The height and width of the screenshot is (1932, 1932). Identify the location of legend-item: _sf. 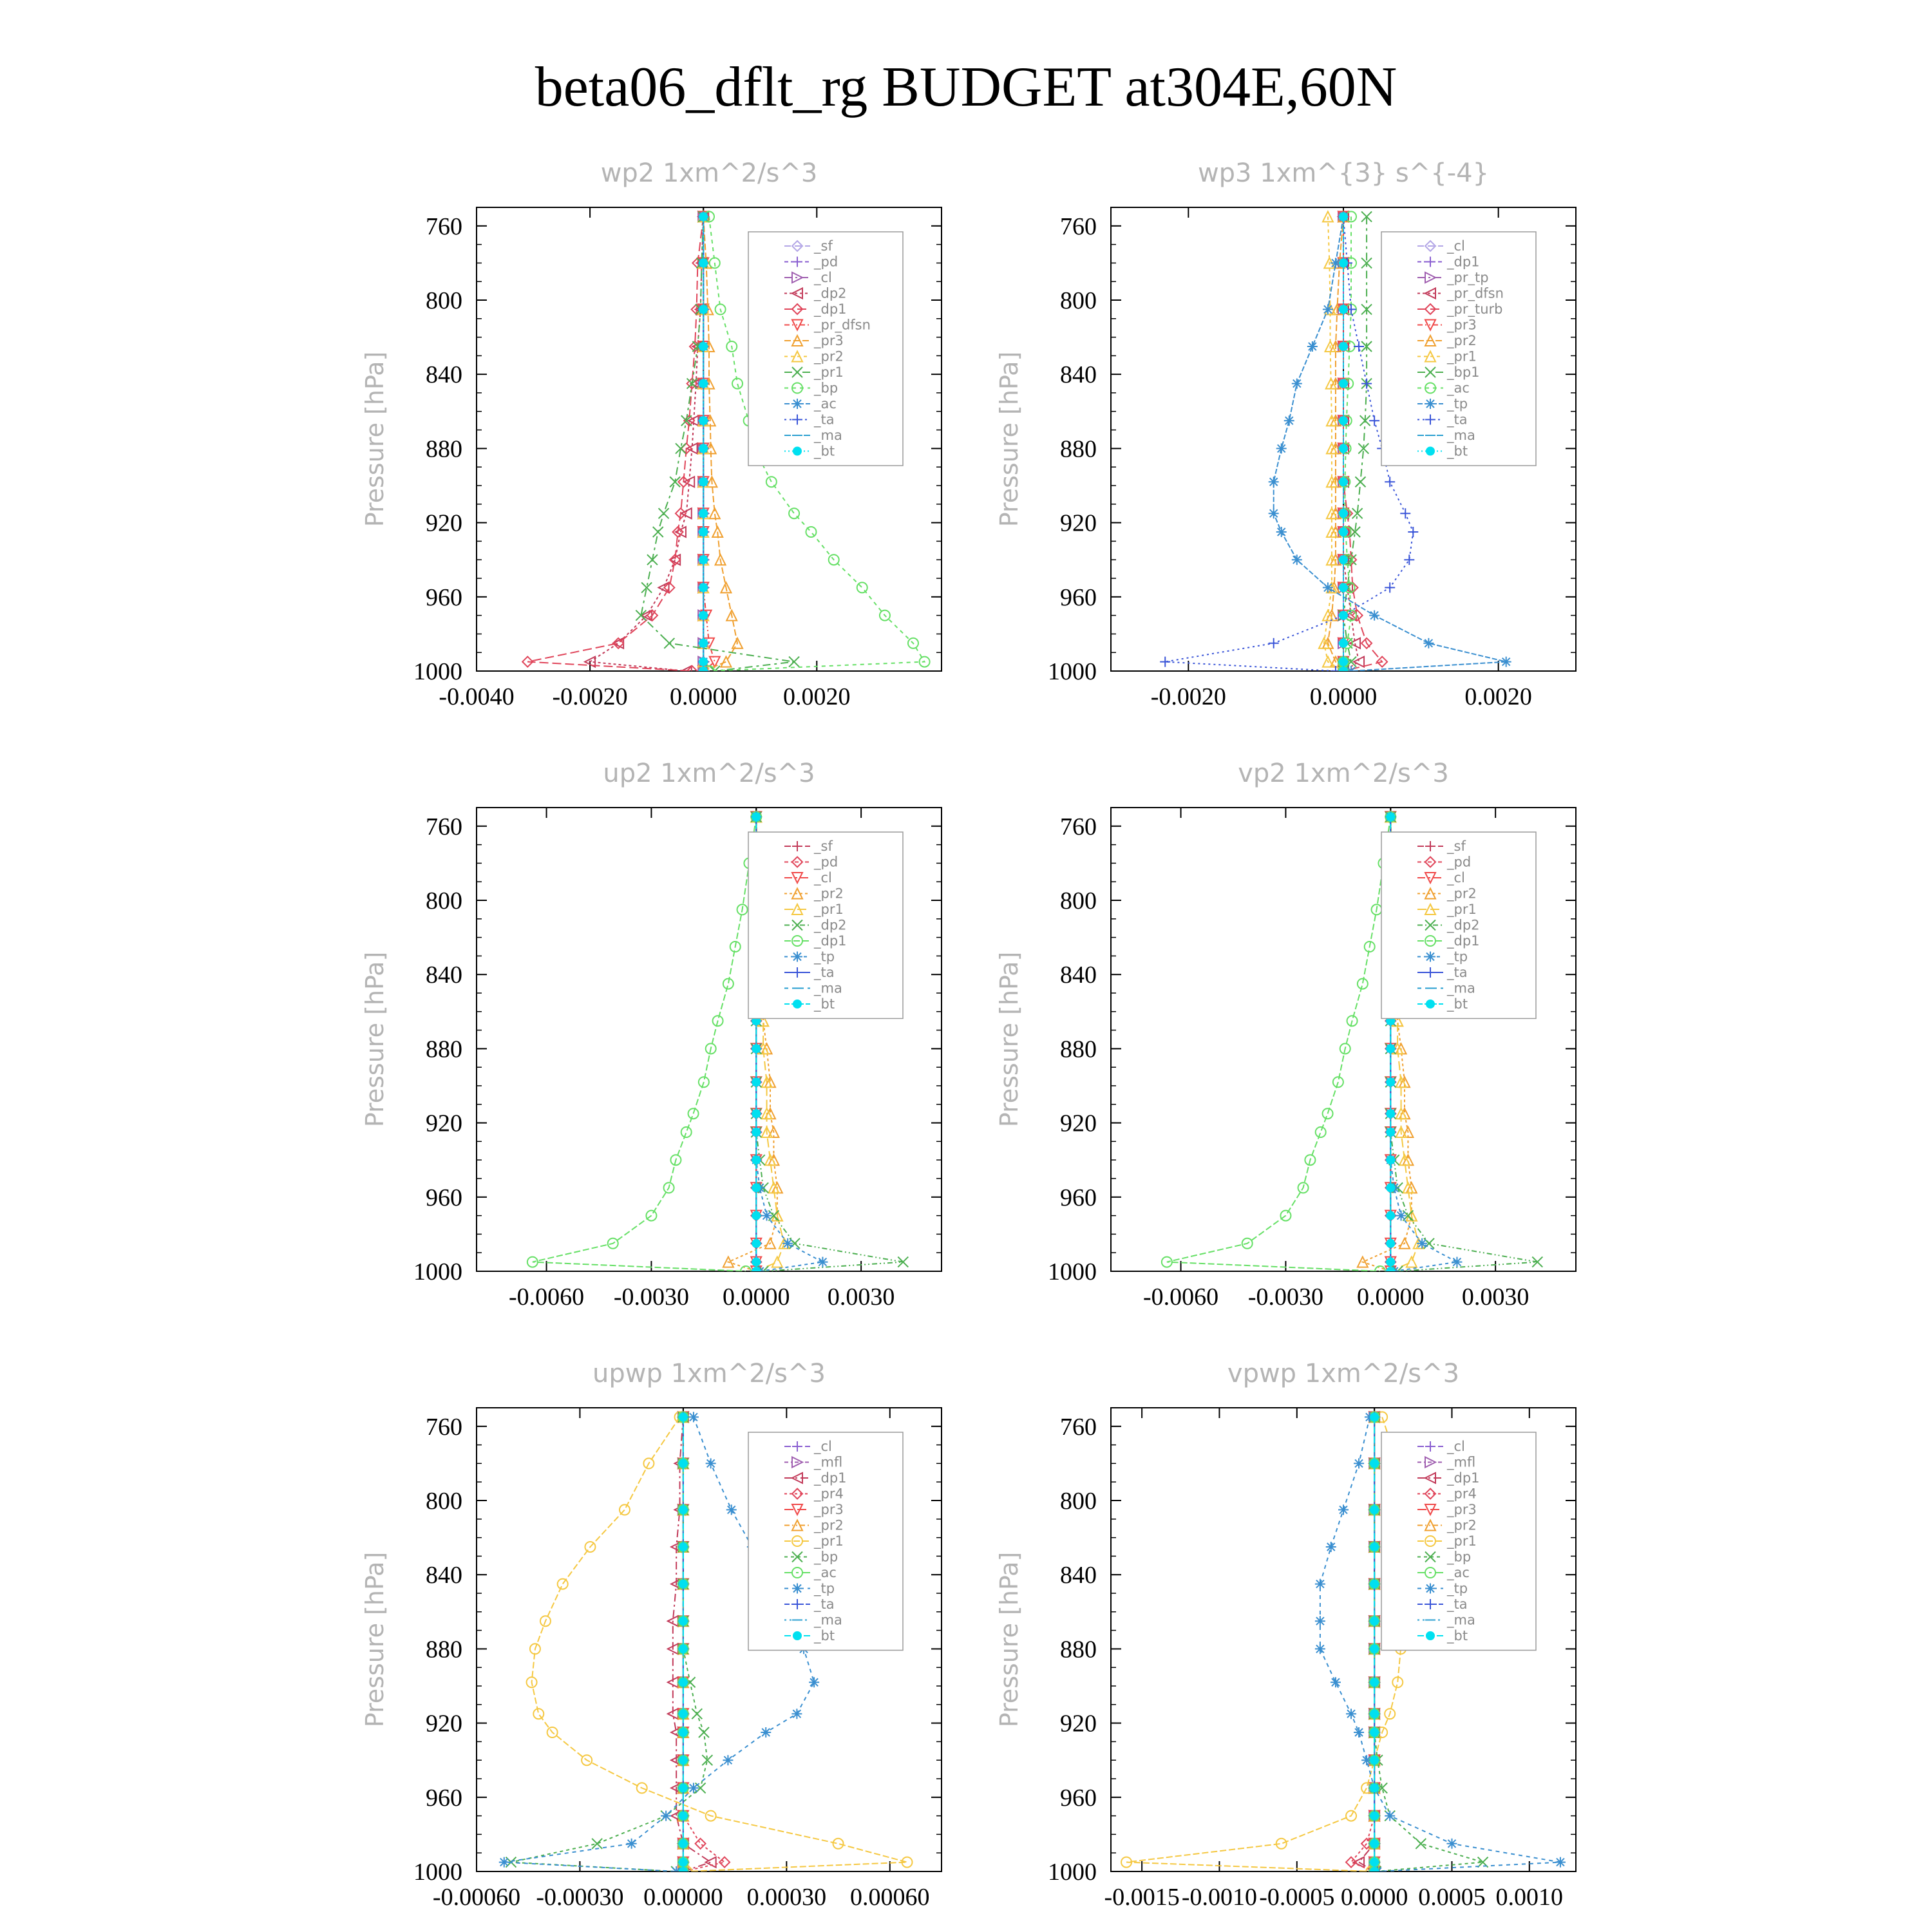
(809, 846).